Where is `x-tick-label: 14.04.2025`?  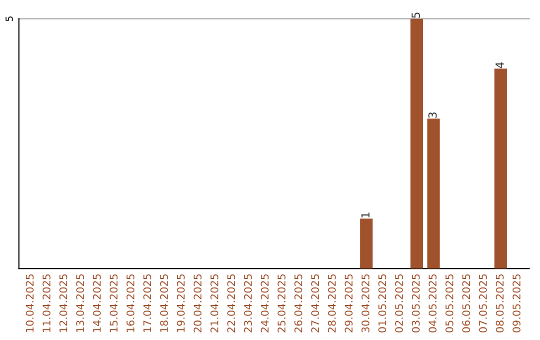 x-tick-label: 14.04.2025 is located at coordinates (96, 303).